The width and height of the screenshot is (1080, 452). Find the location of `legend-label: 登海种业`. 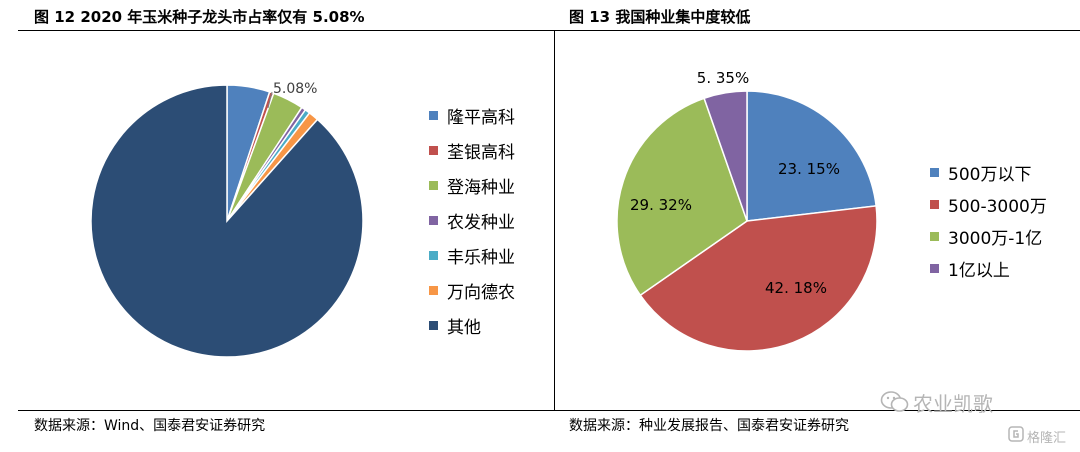

legend-label: 登海种业 is located at coordinates (481, 188).